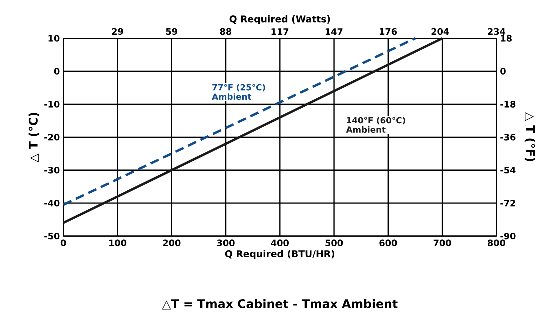  Describe the element at coordinates (280, 31) in the screenshot. I see `x2-tick-label: 117` at that location.